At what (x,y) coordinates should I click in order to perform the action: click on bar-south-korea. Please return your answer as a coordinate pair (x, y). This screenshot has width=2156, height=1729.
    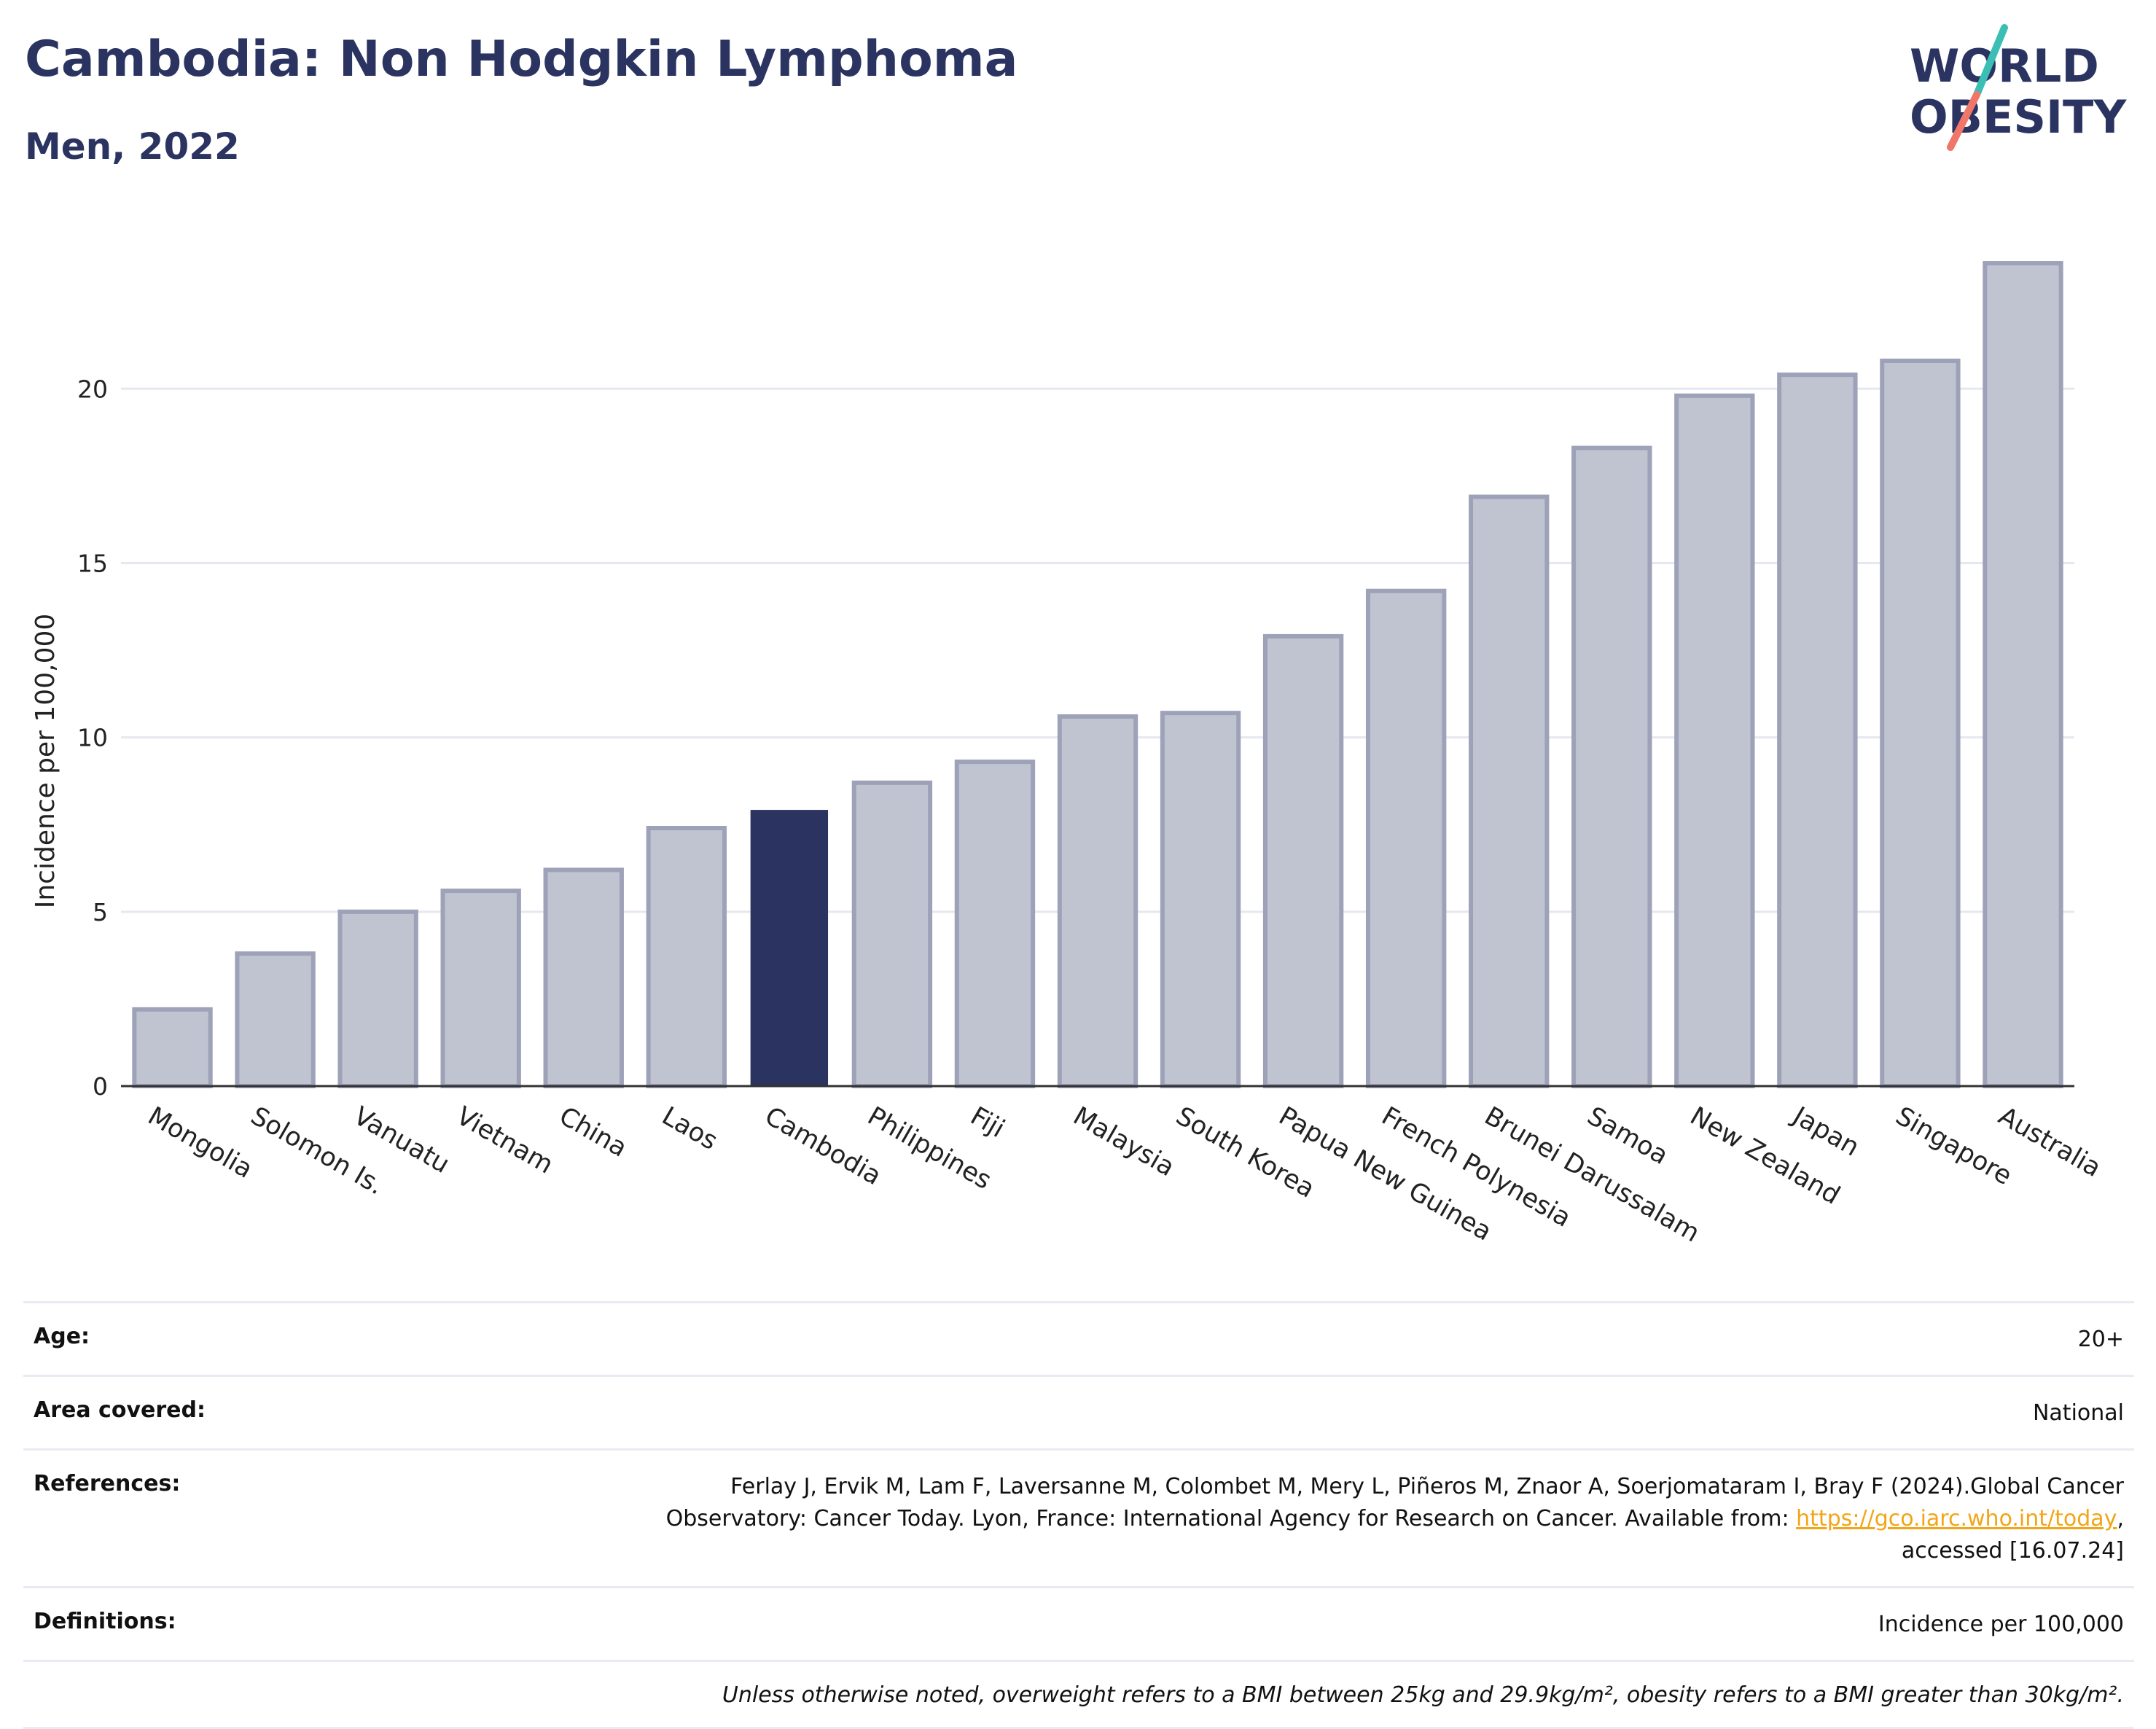
    Looking at the image, I should click on (1201, 899).